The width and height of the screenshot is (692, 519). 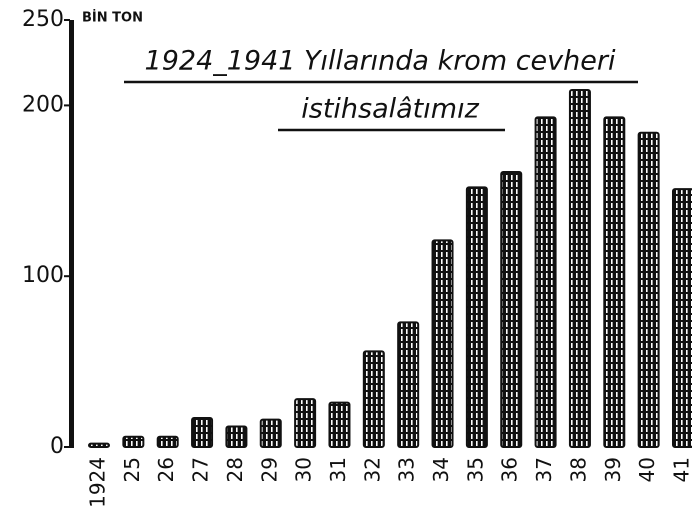 I want to click on x-tick-label: 41, so click(x=681, y=469).